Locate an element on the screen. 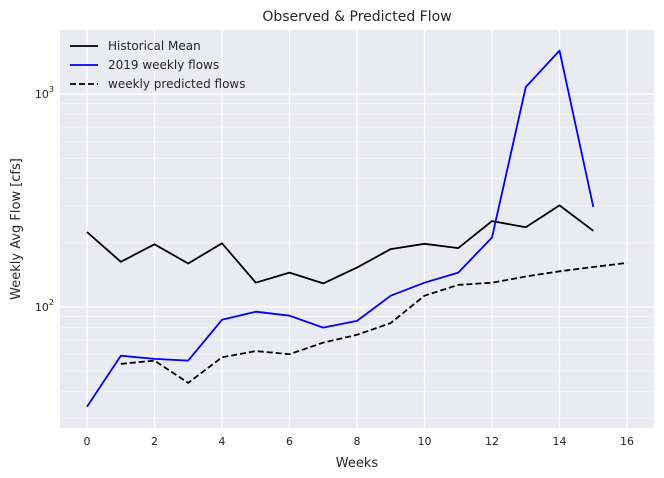 The image size is (664, 478). x-axis-label: Weeks is located at coordinates (357, 463).